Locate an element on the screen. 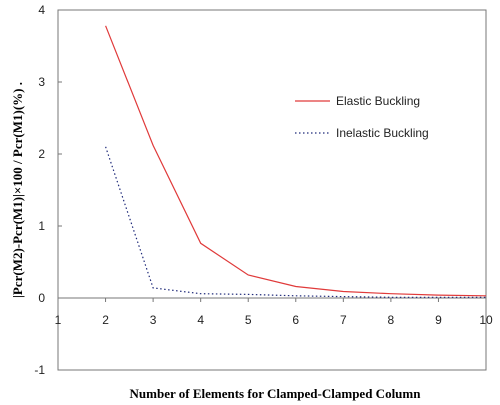 The height and width of the screenshot is (405, 500). x-tick-label: 8 is located at coordinates (391, 320).